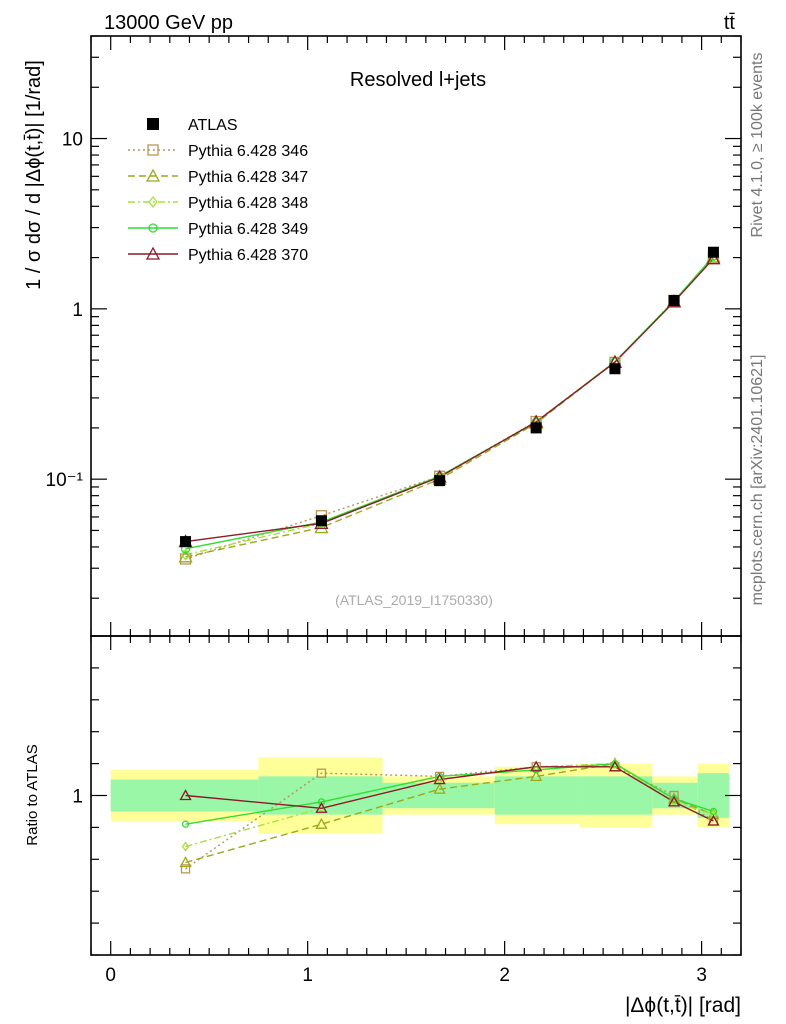 This screenshot has height=1024, width=786. What do you see at coordinates (730, 23) in the screenshot?
I see `header-right: tt̄` at bounding box center [730, 23].